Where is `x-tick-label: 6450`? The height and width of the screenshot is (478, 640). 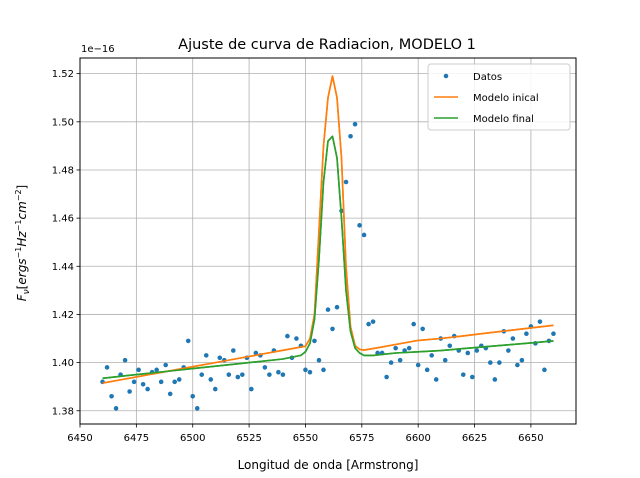 x-tick-label: 6450 is located at coordinates (79, 438).